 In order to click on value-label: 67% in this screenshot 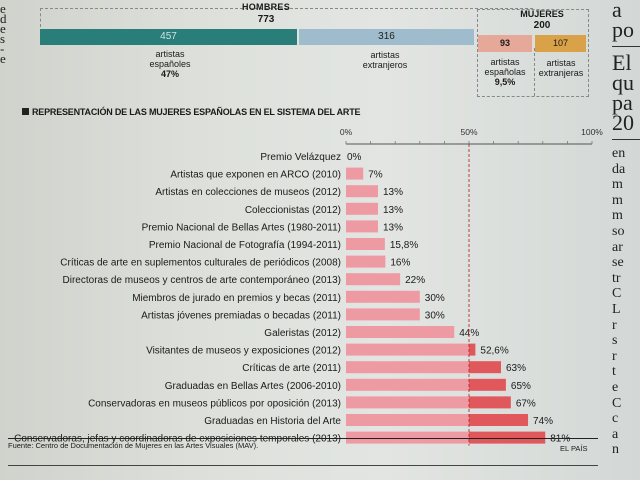, I will do `click(526, 403)`.